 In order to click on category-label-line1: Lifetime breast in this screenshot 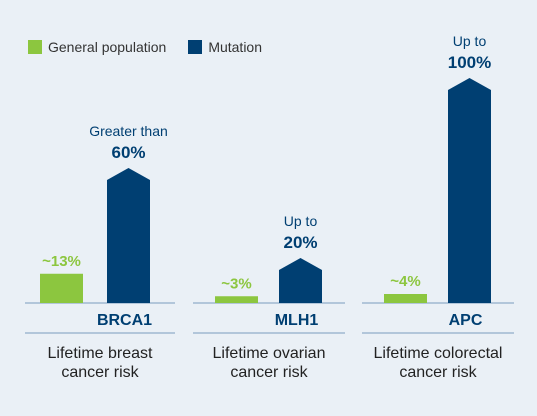, I will do `click(100, 353)`.